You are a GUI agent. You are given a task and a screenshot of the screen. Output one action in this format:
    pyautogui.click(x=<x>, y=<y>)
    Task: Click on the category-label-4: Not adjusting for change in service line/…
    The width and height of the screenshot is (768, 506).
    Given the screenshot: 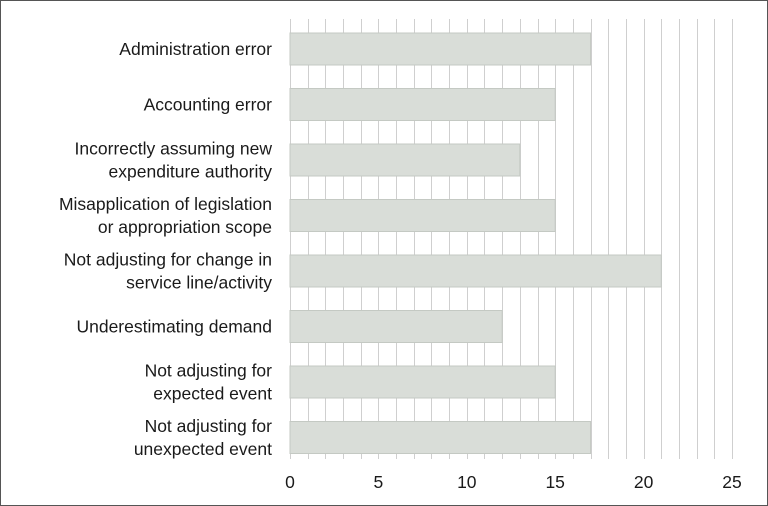 What is the action you would take?
    pyautogui.click(x=168, y=271)
    